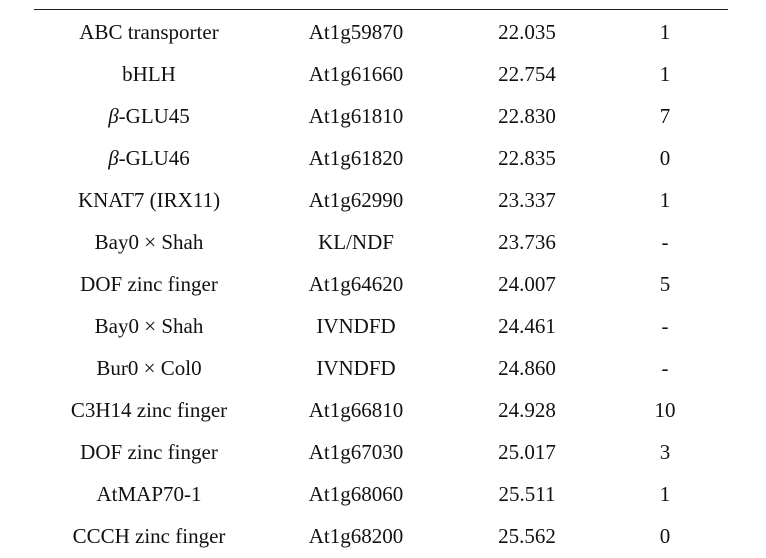  I want to click on gene-id-cell: At1g61810, so click(356, 116).